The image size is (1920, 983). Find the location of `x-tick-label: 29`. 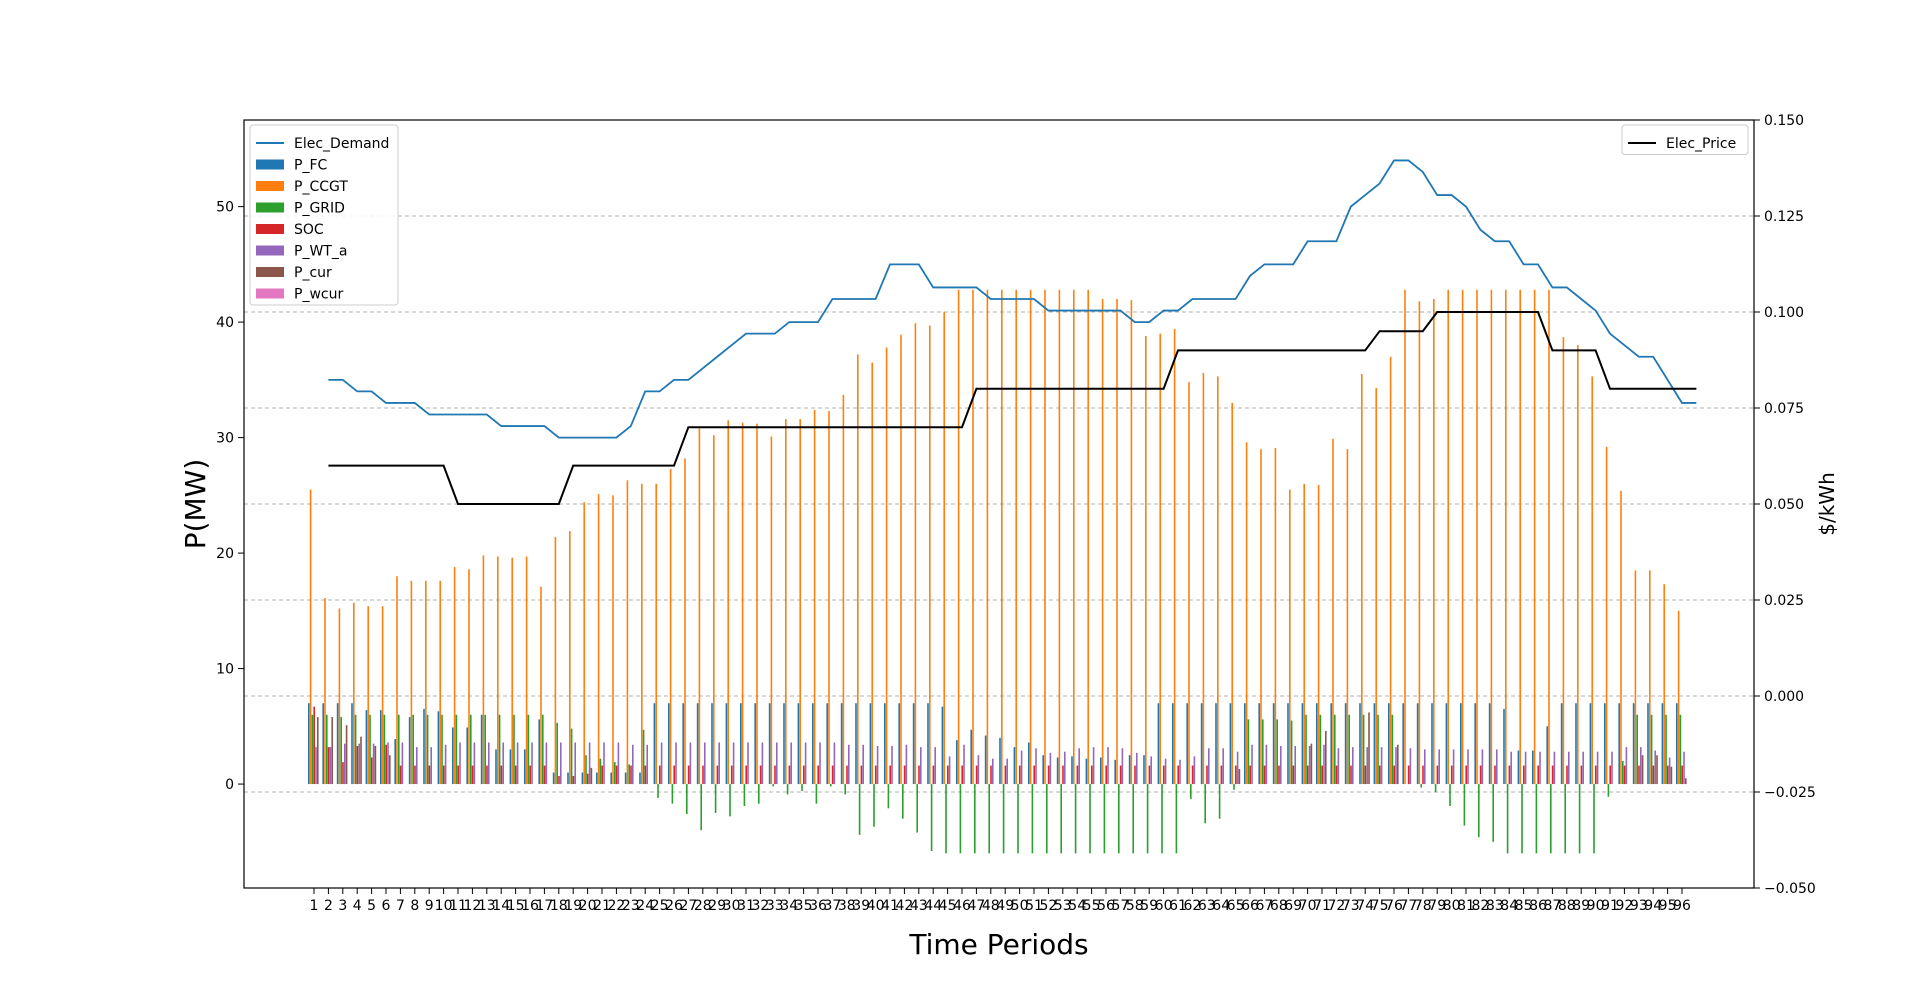

x-tick-label: 29 is located at coordinates (717, 906).